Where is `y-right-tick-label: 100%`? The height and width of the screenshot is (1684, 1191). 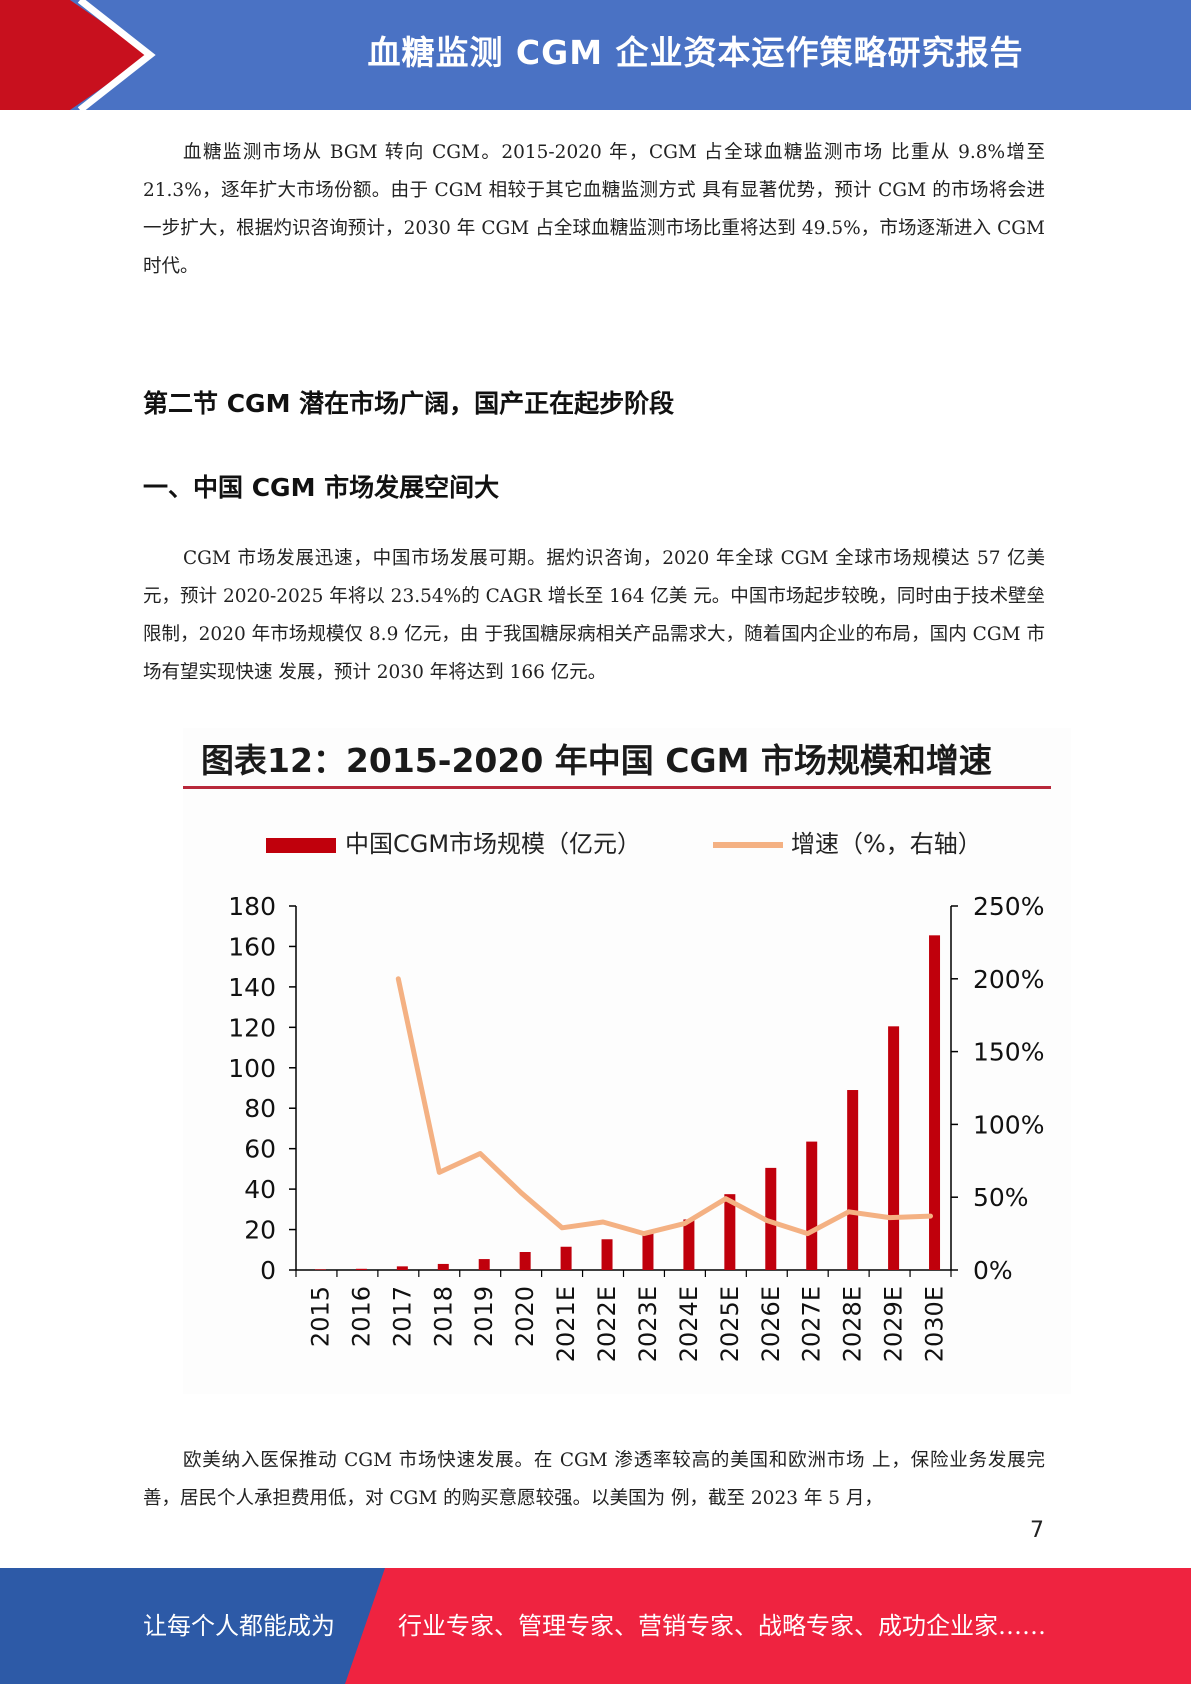 y-right-tick-label: 100% is located at coordinates (1008, 1124).